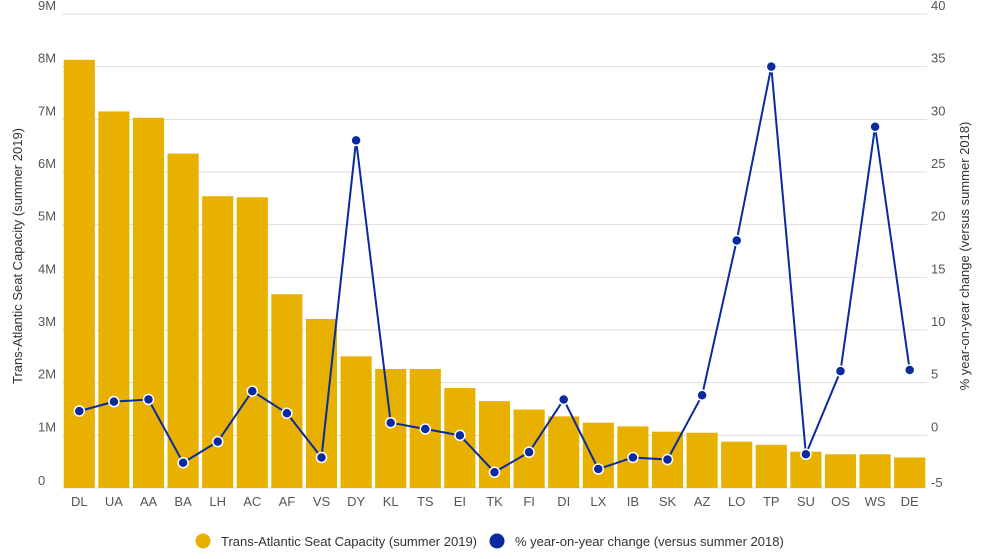  Describe the element at coordinates (938, 268) in the screenshot. I see `right-tick-label: 15` at that location.